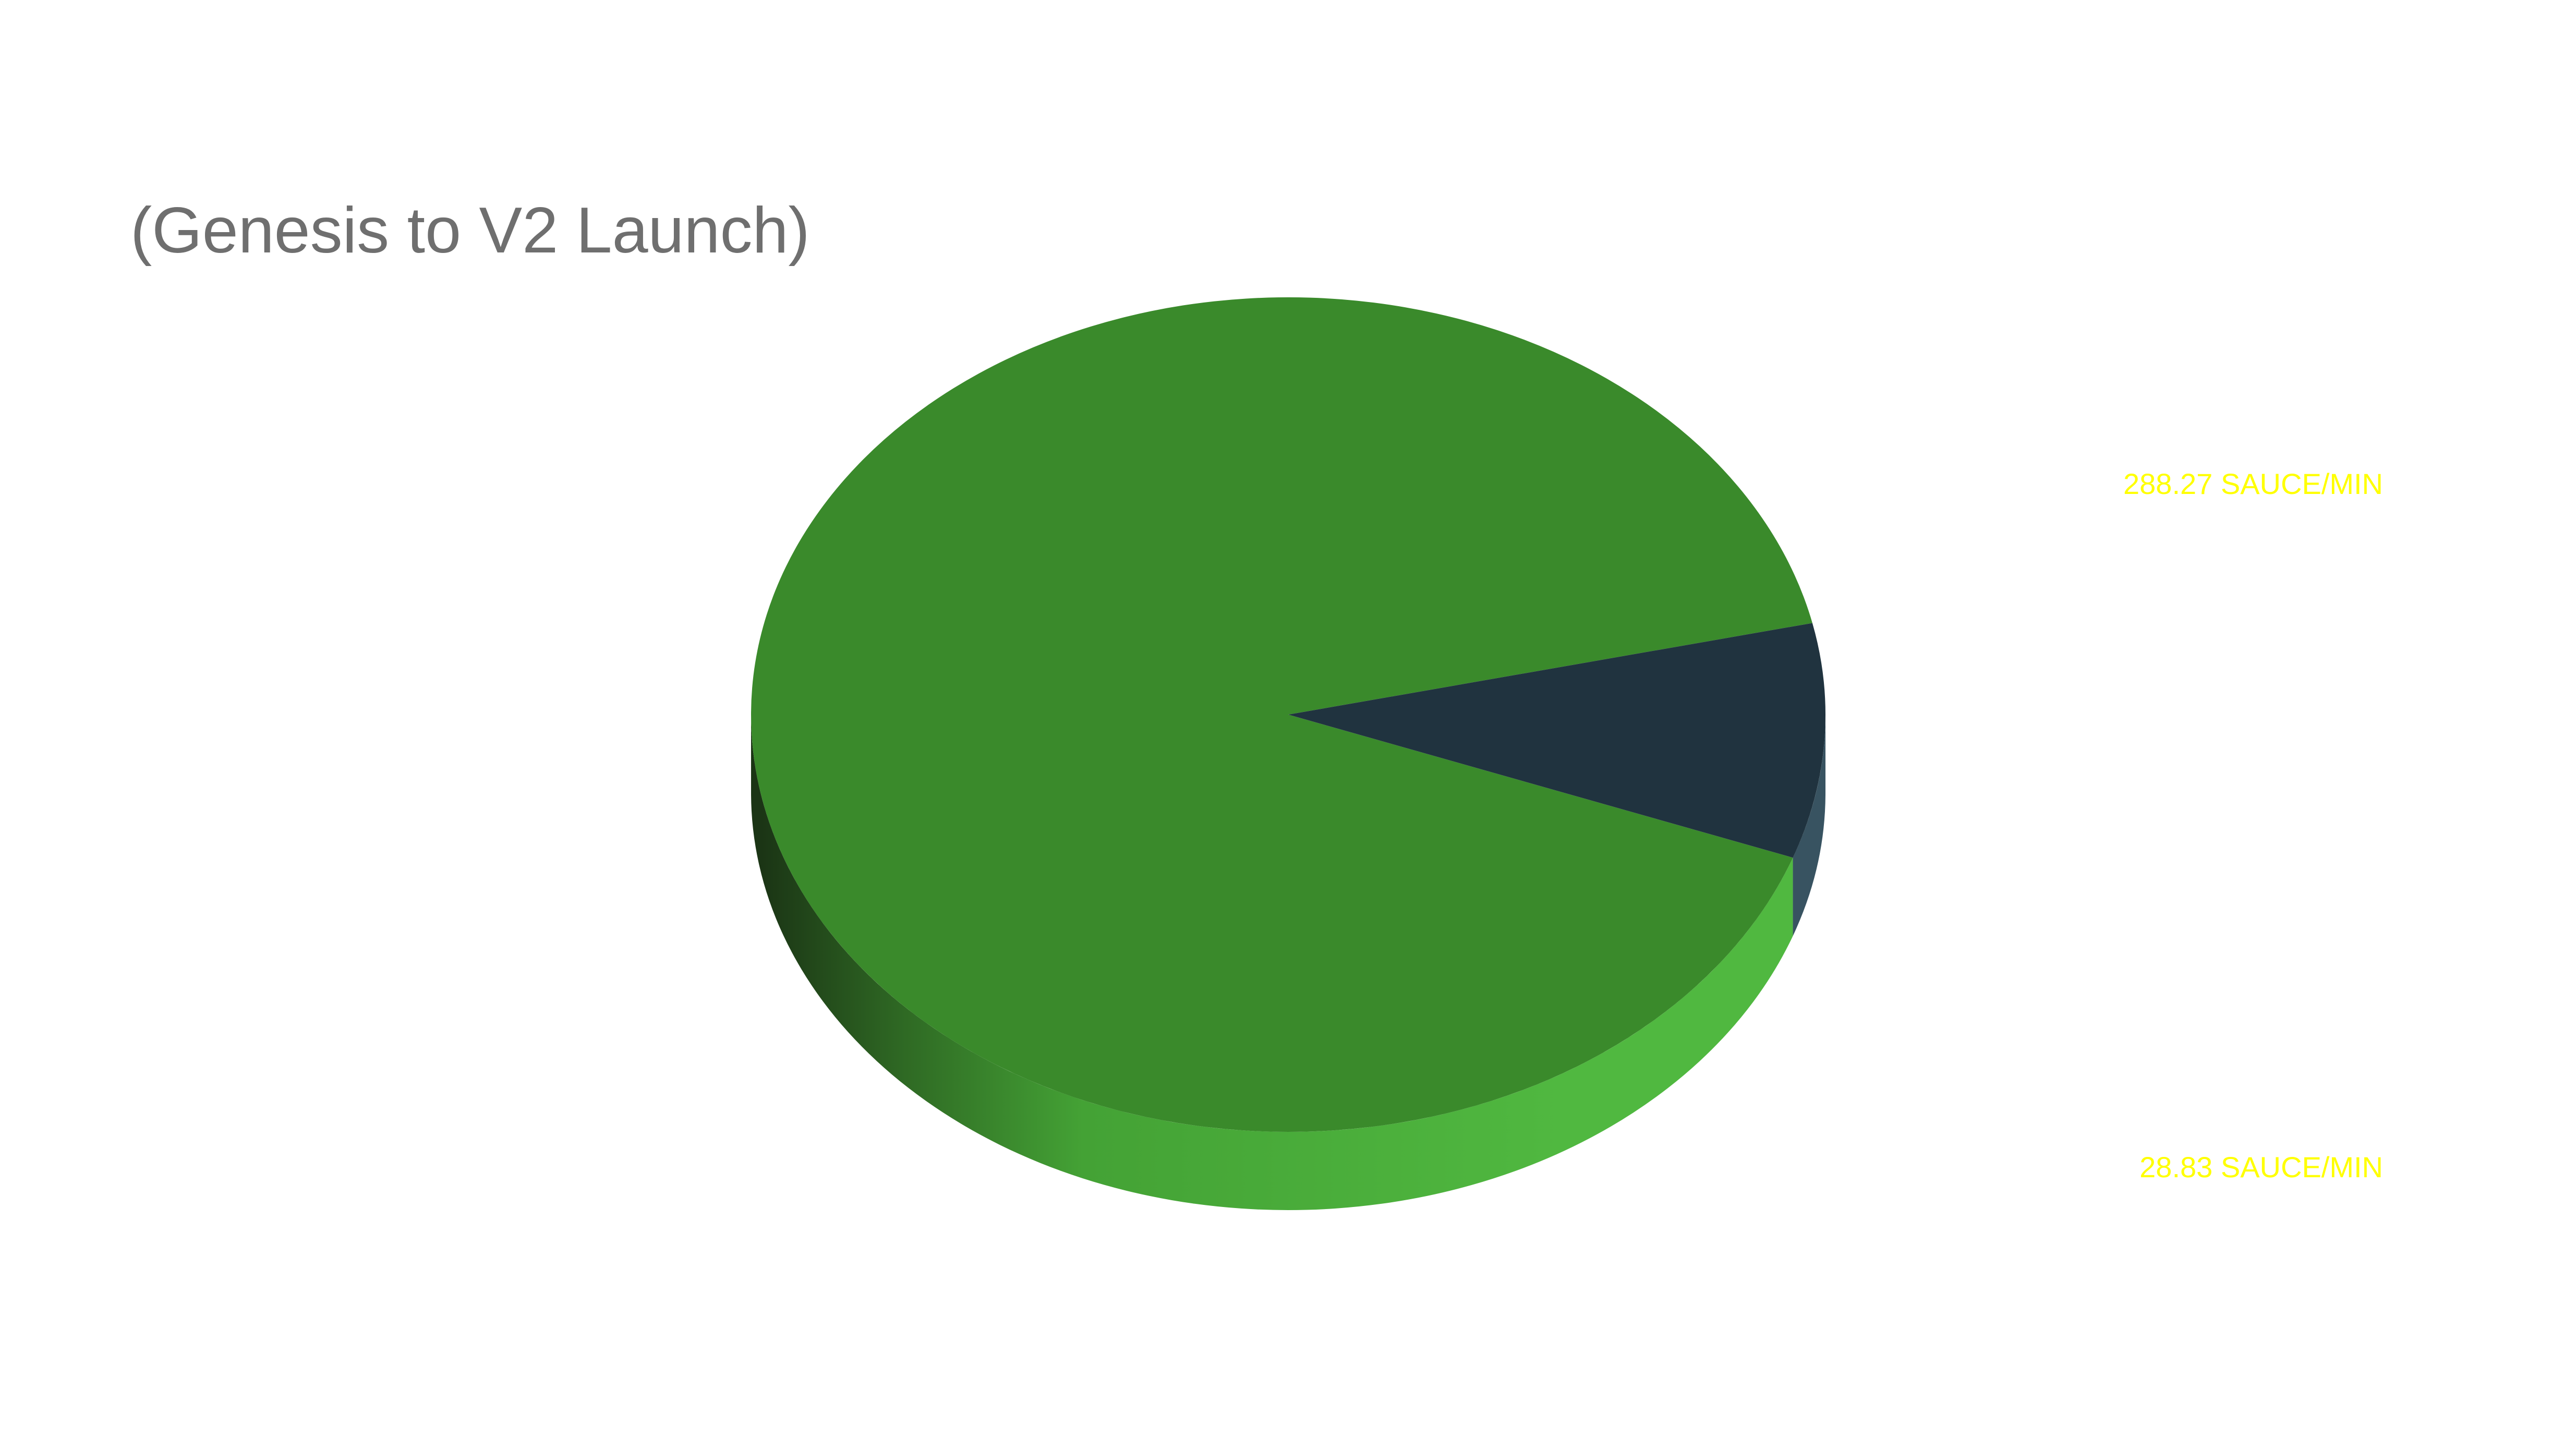 Image resolution: width=2576 pixels, height=1449 pixels. What do you see at coordinates (2253, 483) in the screenshot?
I see `slice-label-large: 288.27 SAUCE/MIN` at bounding box center [2253, 483].